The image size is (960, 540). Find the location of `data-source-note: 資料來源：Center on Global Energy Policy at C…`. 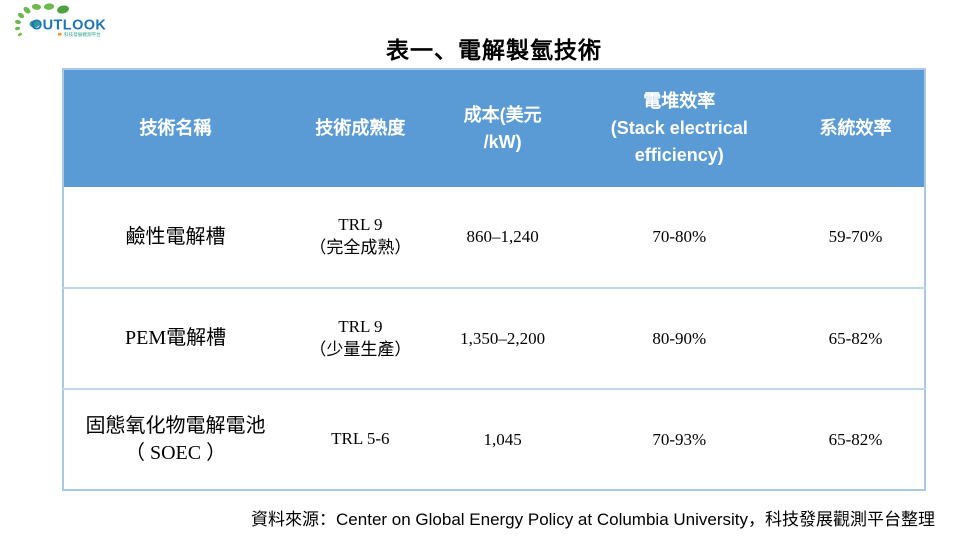

data-source-note: 資料來源：Center on Global Energy Policy at C… is located at coordinates (593, 519).